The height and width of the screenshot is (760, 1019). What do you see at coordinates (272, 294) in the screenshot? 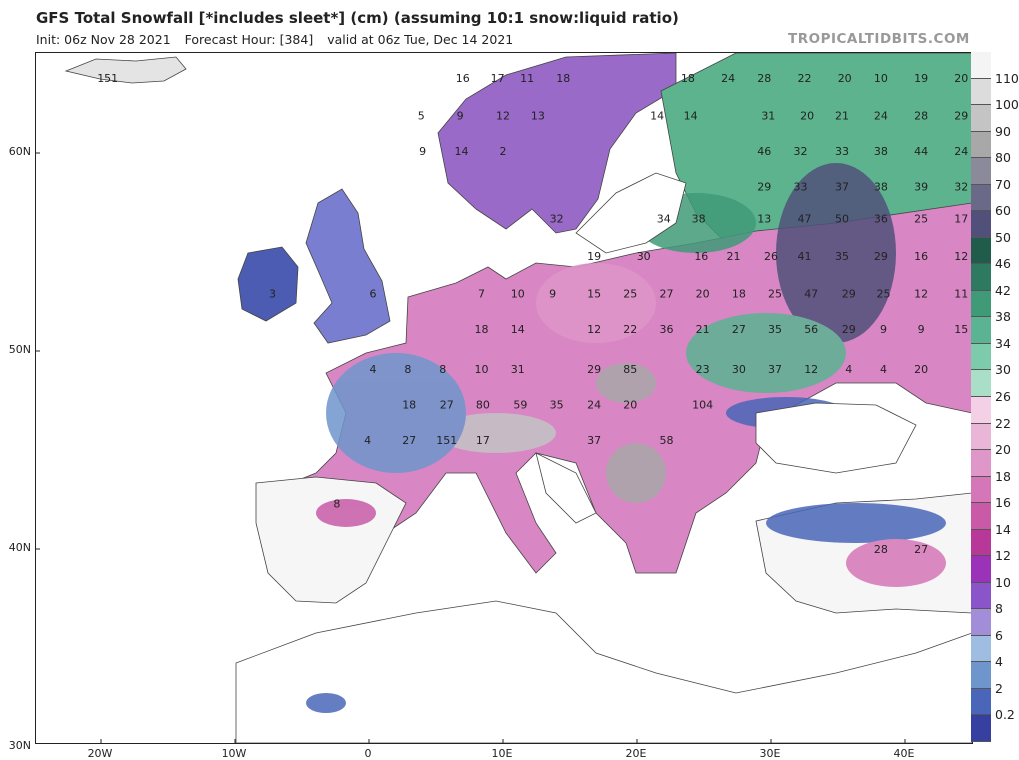
I see `snow-value-label: 3` at bounding box center [272, 294].